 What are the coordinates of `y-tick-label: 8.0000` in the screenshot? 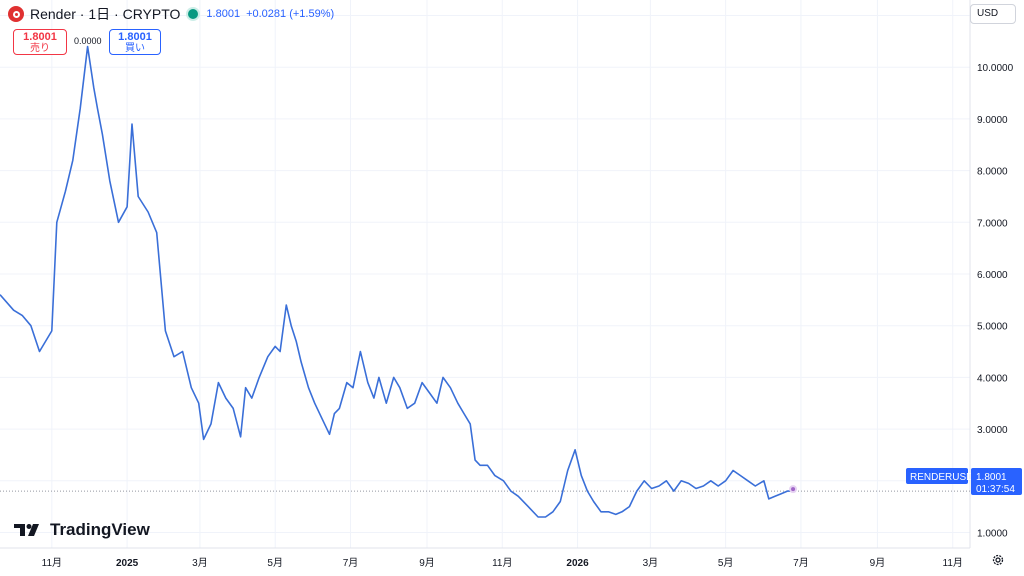 It's located at (992, 172).